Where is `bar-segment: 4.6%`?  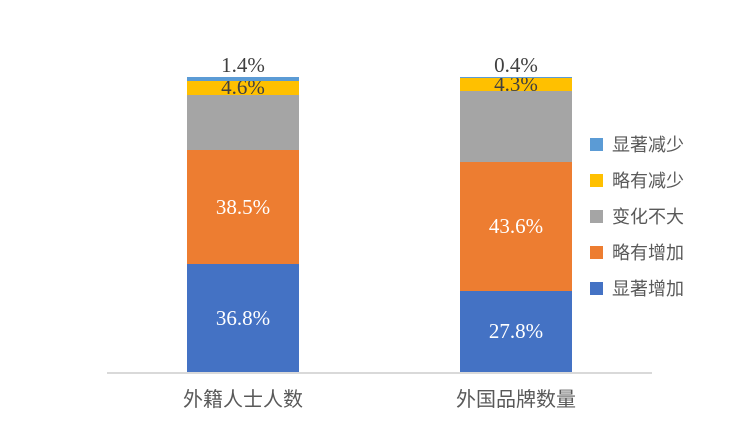
bar-segment: 4.6% is located at coordinates (243, 87).